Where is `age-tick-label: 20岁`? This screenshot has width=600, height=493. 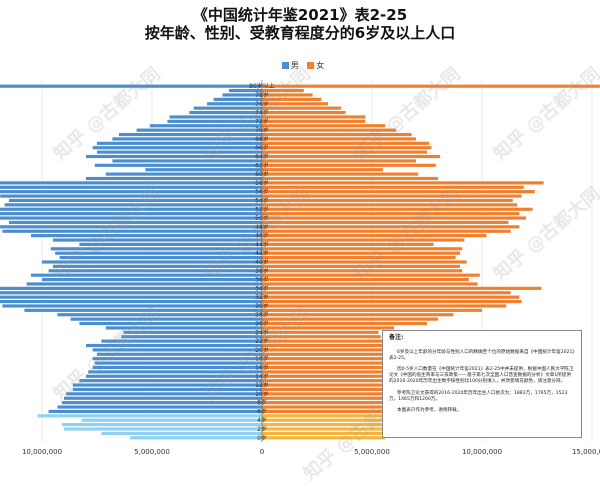 age-tick-label: 20岁 is located at coordinates (262, 350).